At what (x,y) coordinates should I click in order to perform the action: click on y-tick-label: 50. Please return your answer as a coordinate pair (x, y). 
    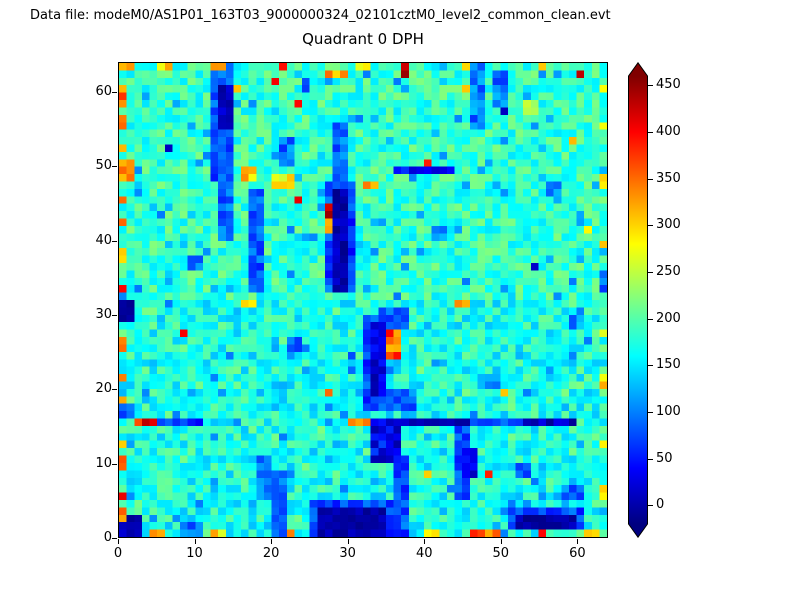
    Looking at the image, I should click on (103, 166).